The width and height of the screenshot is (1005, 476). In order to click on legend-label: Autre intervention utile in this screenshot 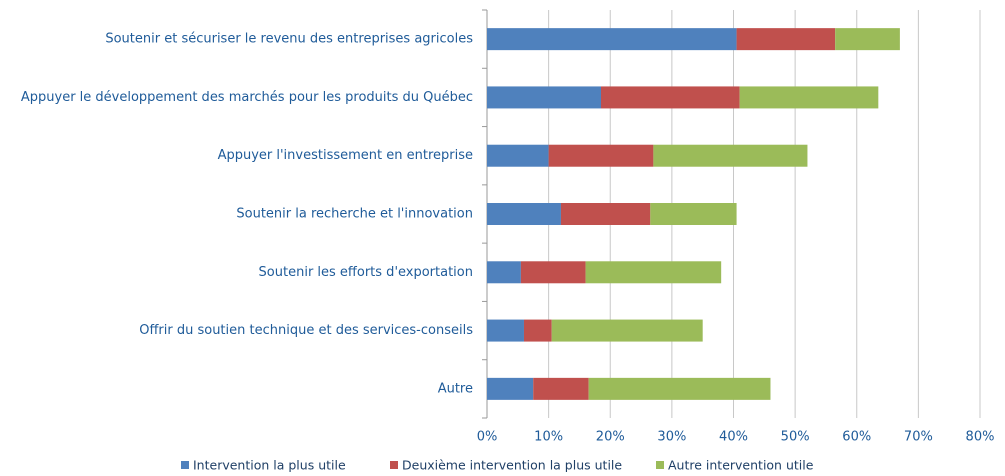, I will do `click(741, 465)`.